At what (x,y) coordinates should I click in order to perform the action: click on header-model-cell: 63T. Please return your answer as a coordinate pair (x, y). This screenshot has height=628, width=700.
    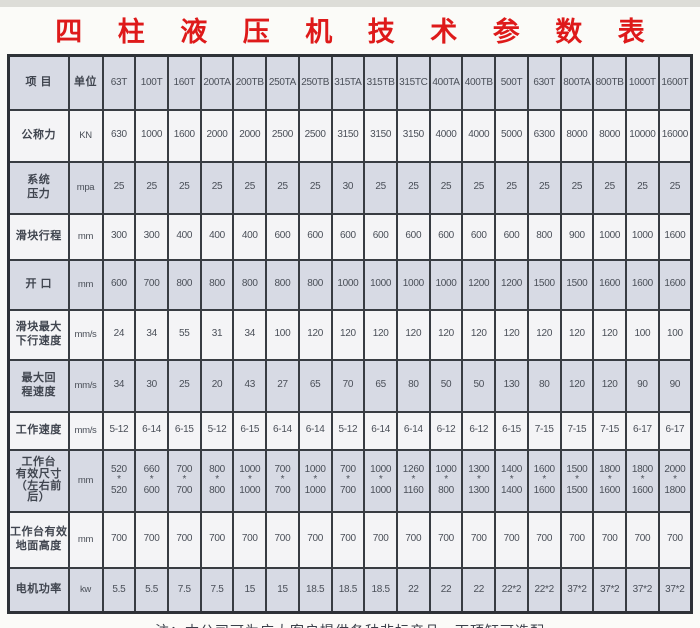
    Looking at the image, I should click on (119, 82).